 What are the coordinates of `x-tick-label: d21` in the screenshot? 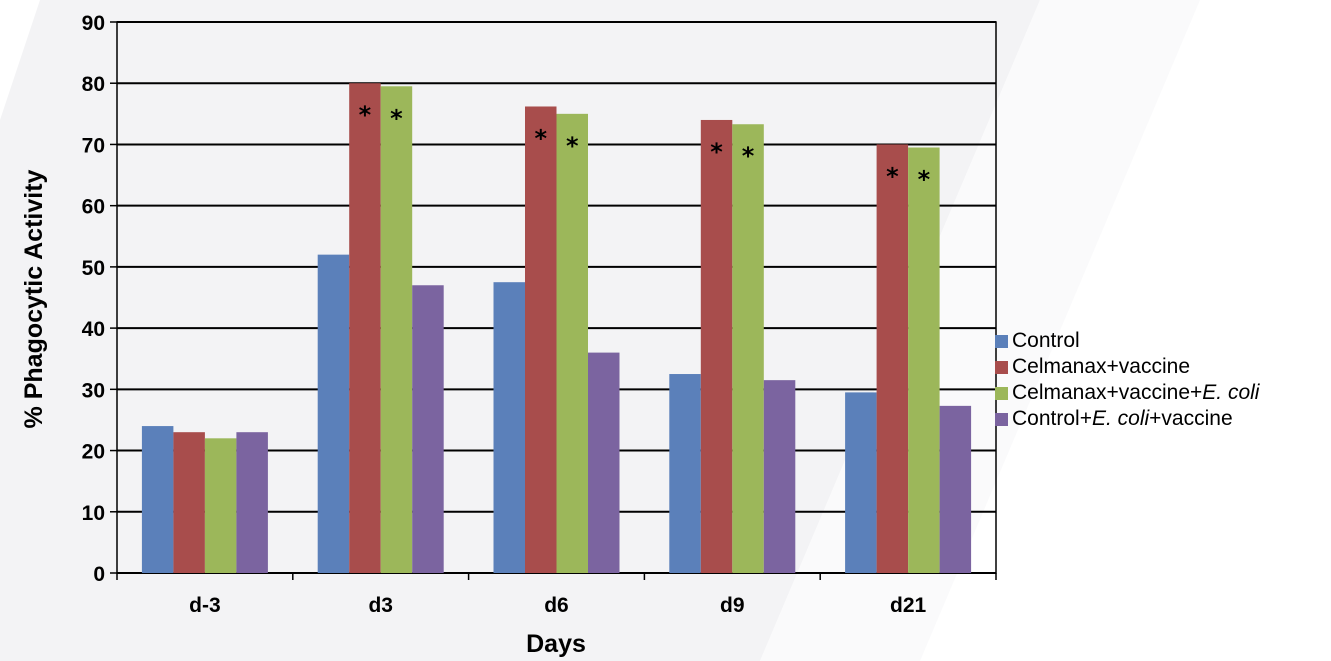 It's located at (908, 605).